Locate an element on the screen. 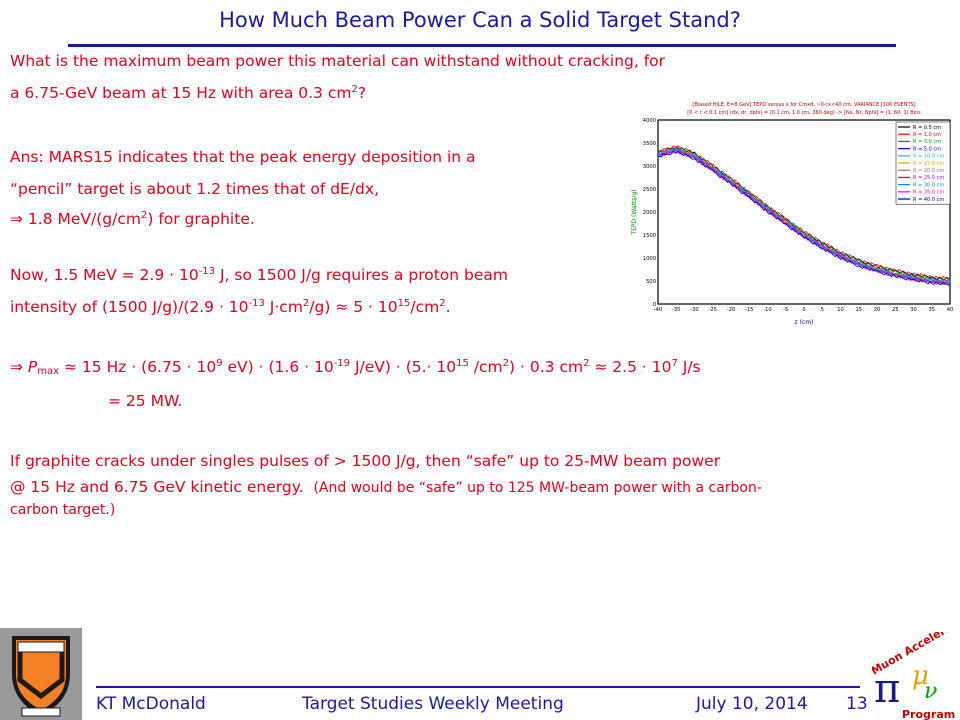  legend-entry: R = 30.0 cm is located at coordinates (928, 185).